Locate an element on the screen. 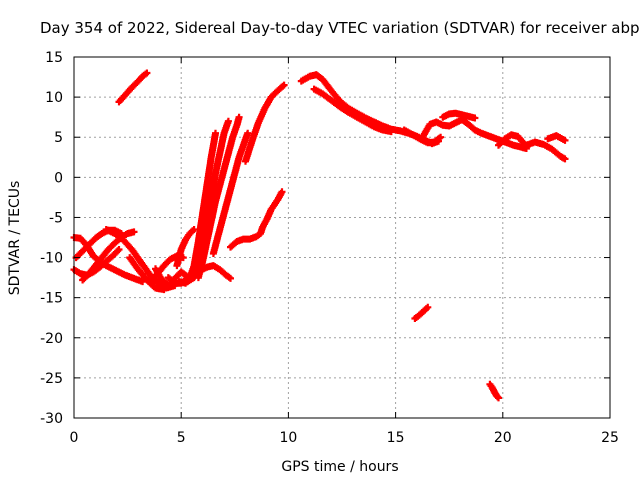  y-tick-label: -10 is located at coordinates (51, 259).